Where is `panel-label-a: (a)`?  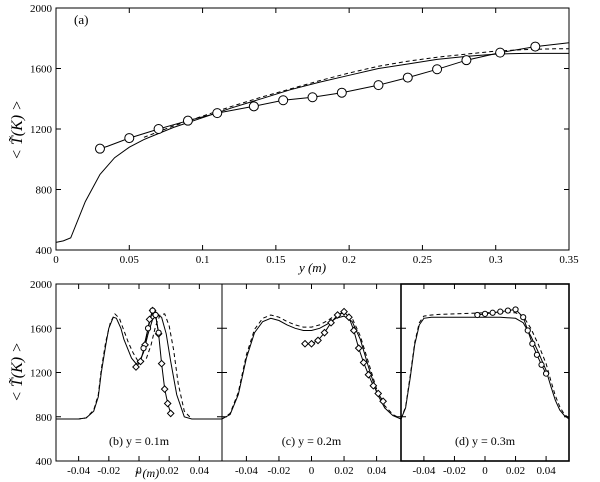
panel-label-a: (a) is located at coordinates (81, 19).